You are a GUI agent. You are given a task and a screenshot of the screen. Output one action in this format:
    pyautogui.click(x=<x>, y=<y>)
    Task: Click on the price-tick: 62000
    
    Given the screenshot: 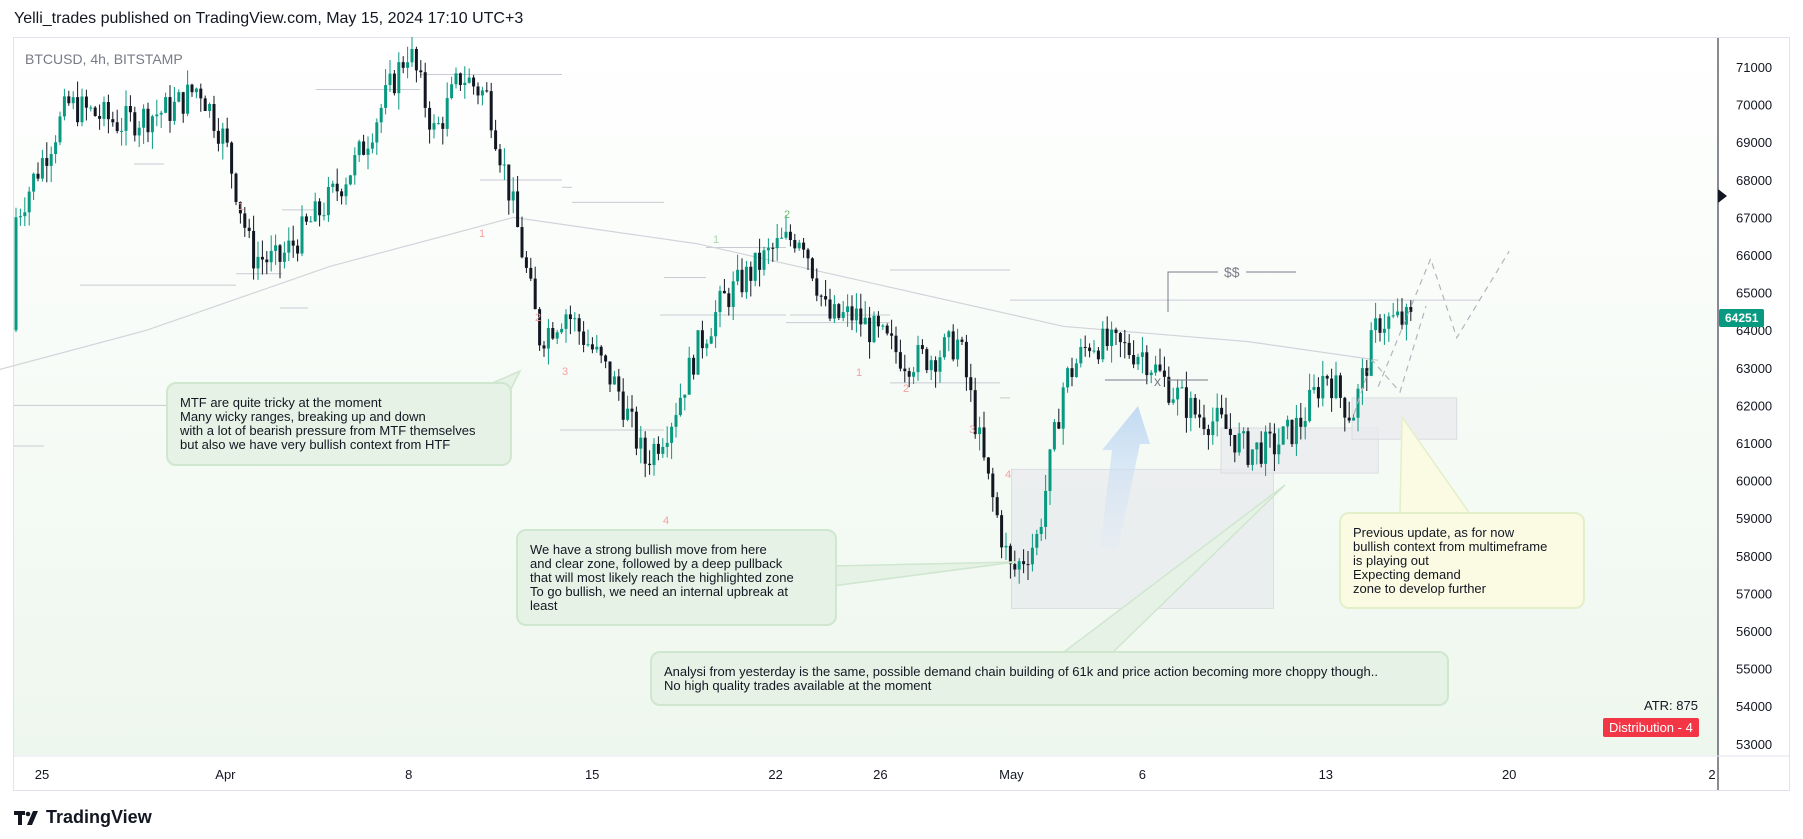 What is the action you would take?
    pyautogui.click(x=1754, y=405)
    